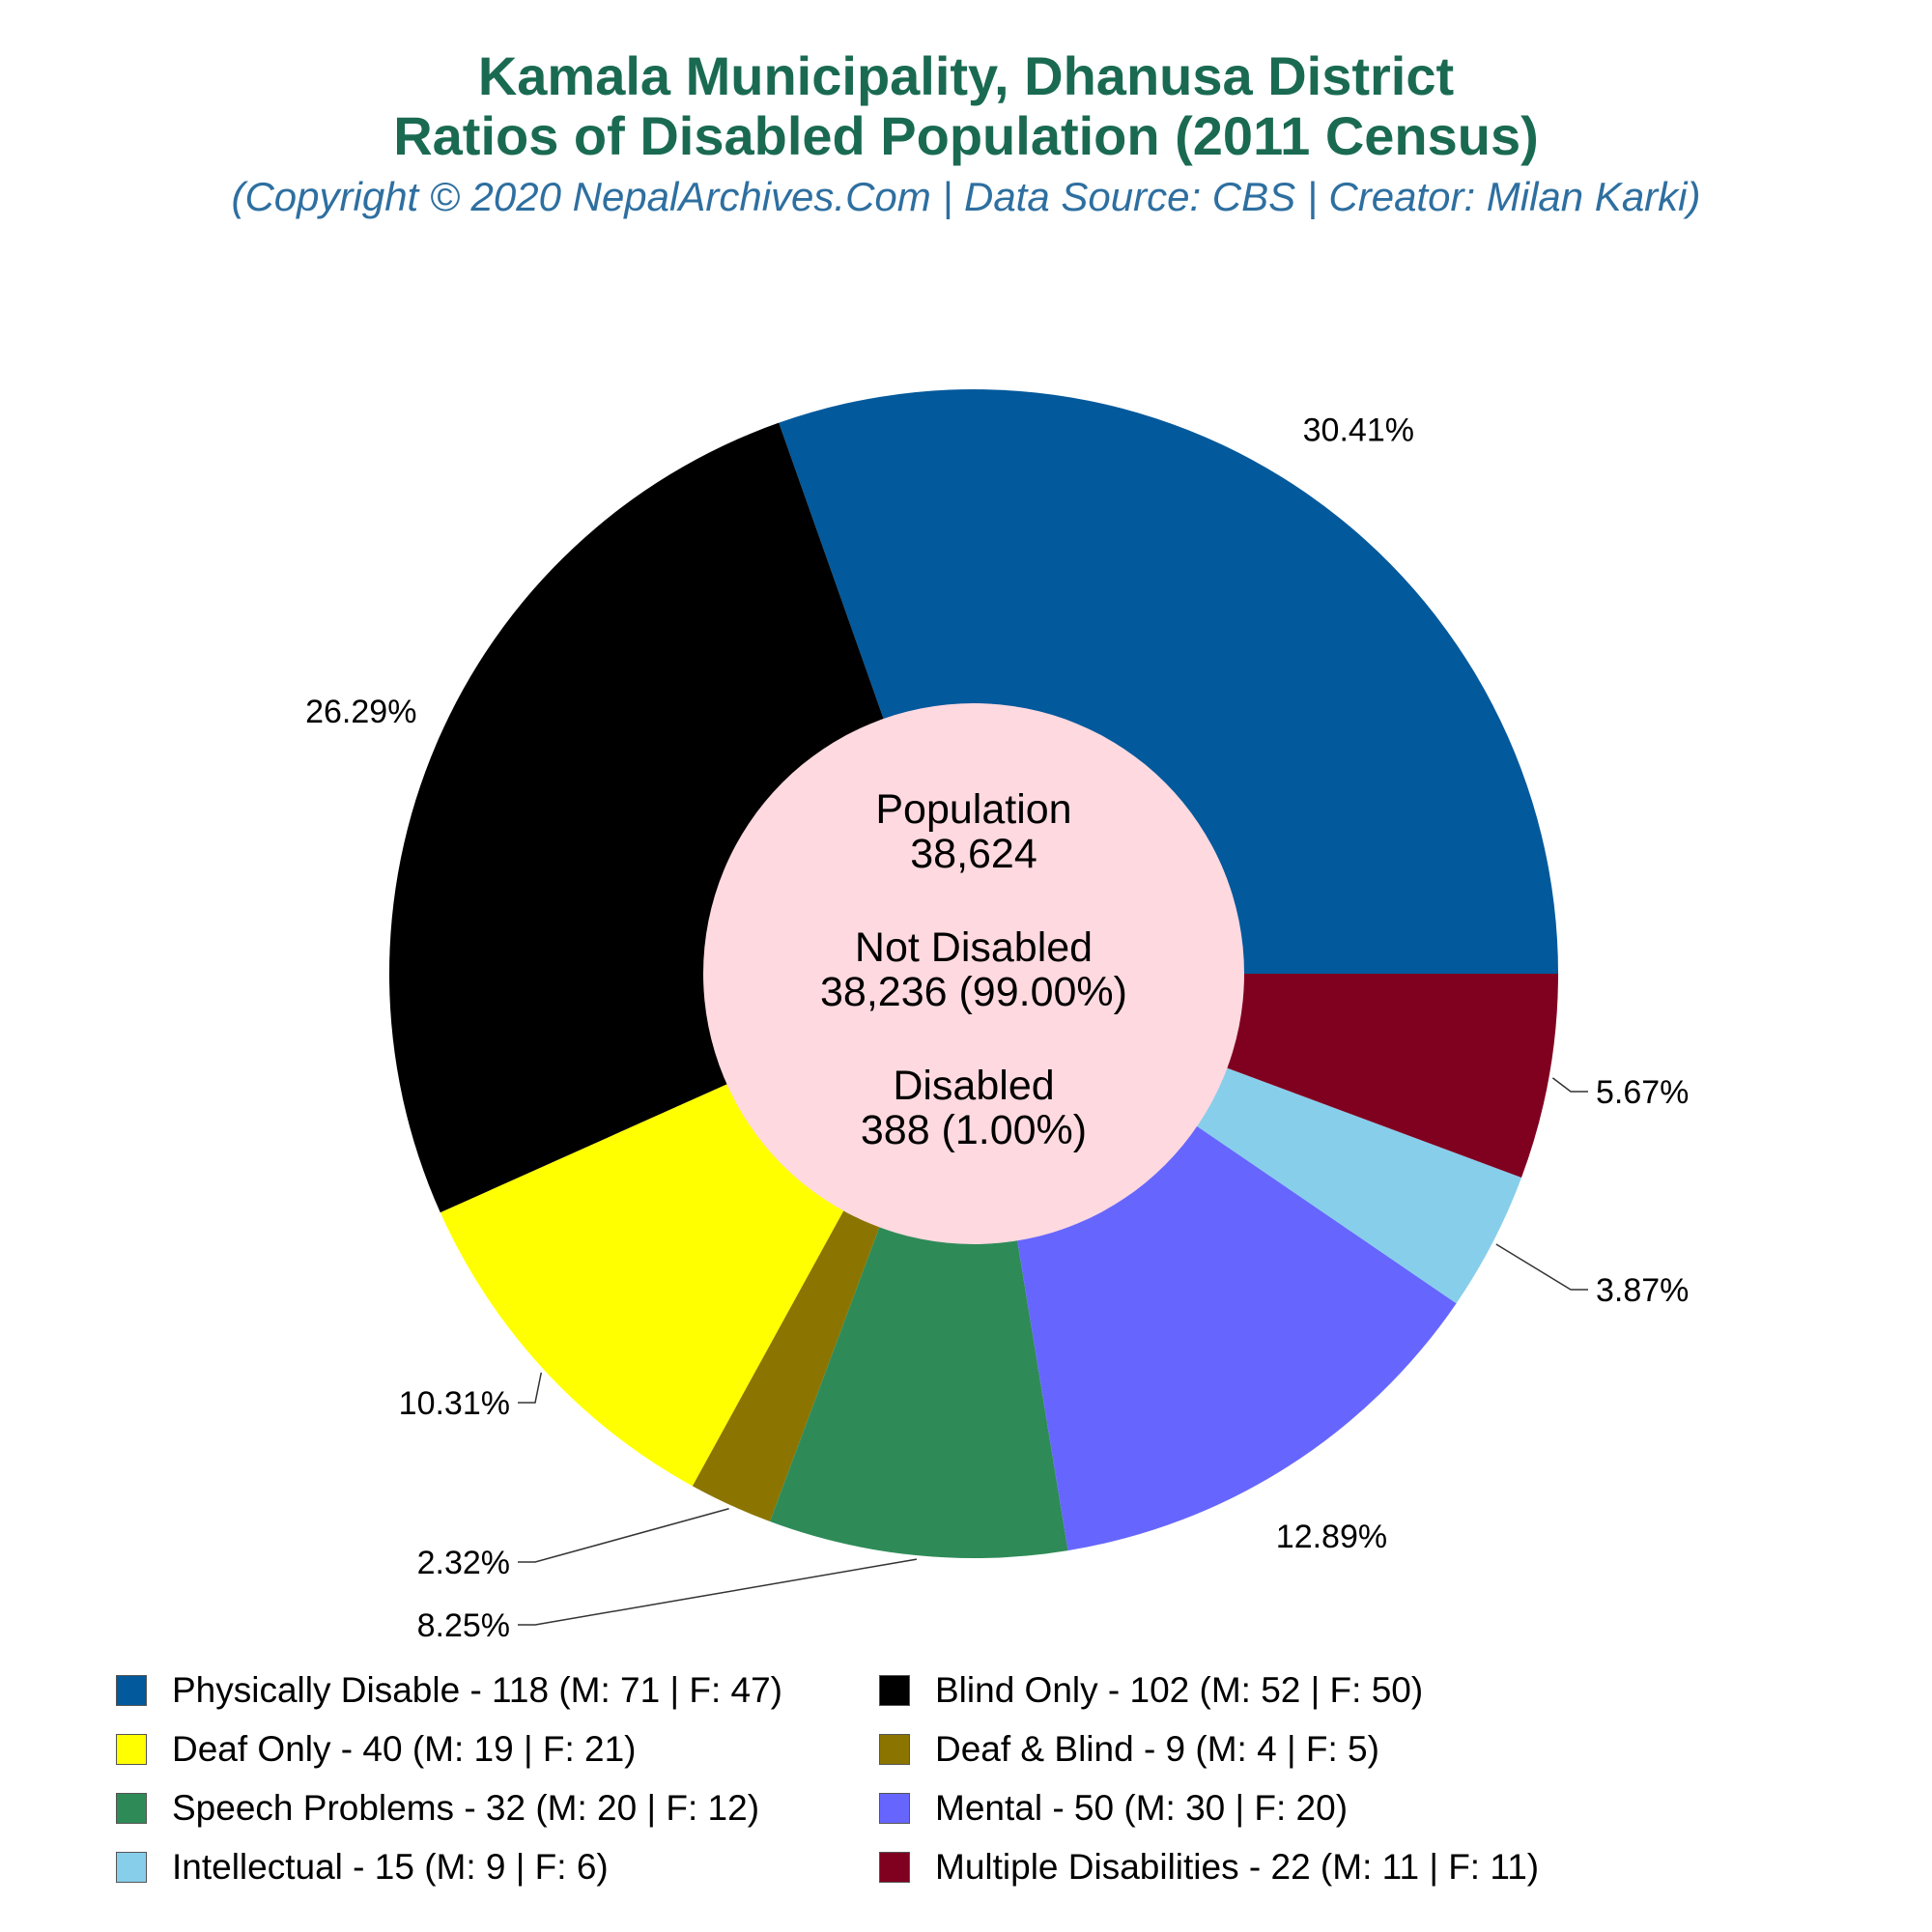 The width and height of the screenshot is (1932, 1932). What do you see at coordinates (973, 1086) in the screenshot?
I see `center-disabled-label: Disabled` at bounding box center [973, 1086].